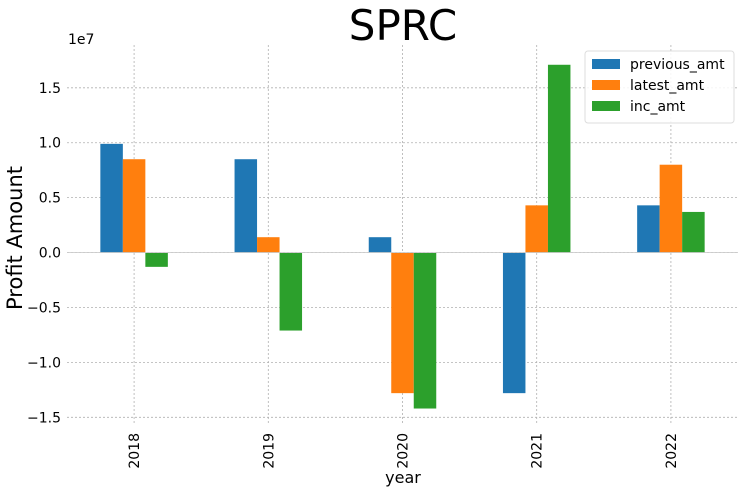 Image resolution: width=744 pixels, height=492 pixels. I want to click on y-axis-label: Profit Amount, so click(15, 238).